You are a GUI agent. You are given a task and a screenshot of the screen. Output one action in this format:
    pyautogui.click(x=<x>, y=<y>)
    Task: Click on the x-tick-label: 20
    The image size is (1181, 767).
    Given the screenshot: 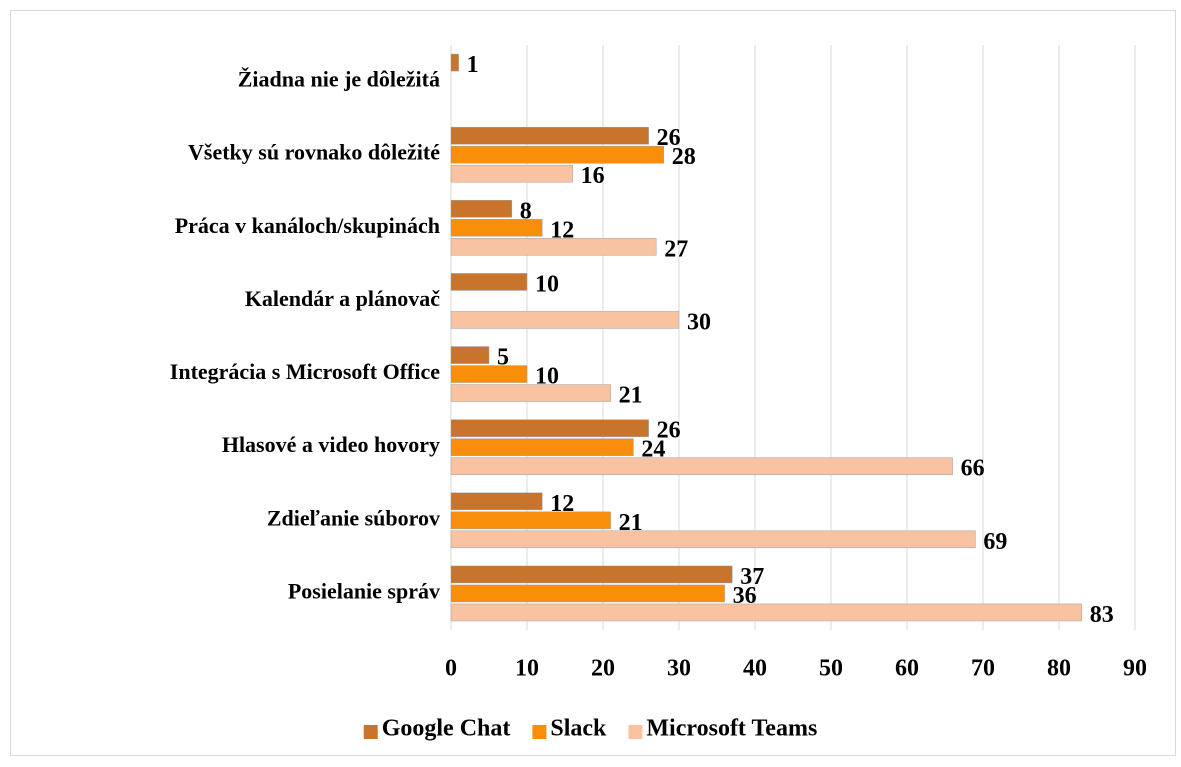 What is the action you would take?
    pyautogui.click(x=603, y=669)
    